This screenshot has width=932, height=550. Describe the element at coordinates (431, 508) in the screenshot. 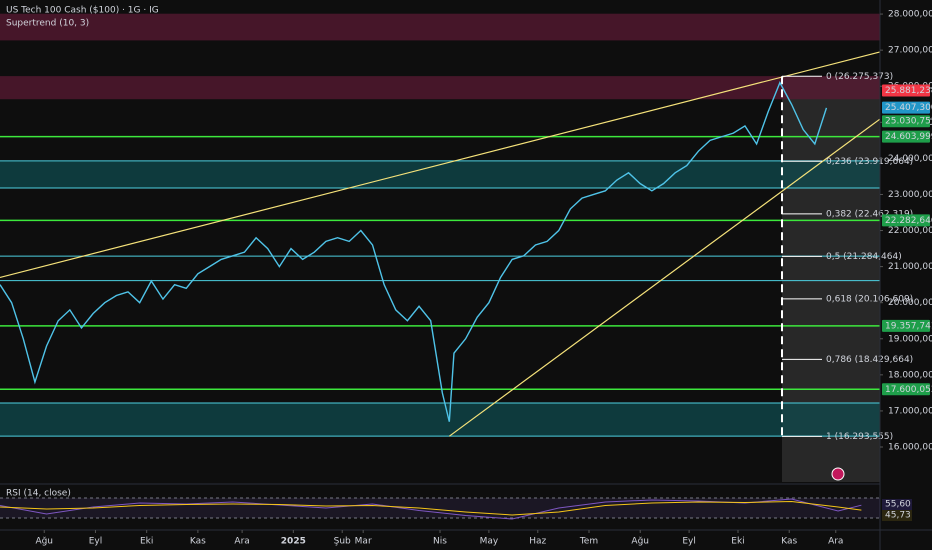

I see `rsi-signal` at that location.